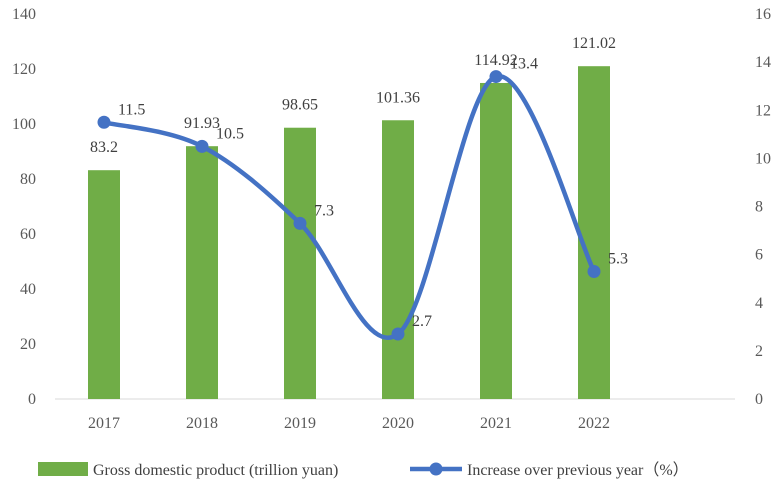  Describe the element at coordinates (763, 62) in the screenshot. I see `y-right-tick-label: 14` at that location.